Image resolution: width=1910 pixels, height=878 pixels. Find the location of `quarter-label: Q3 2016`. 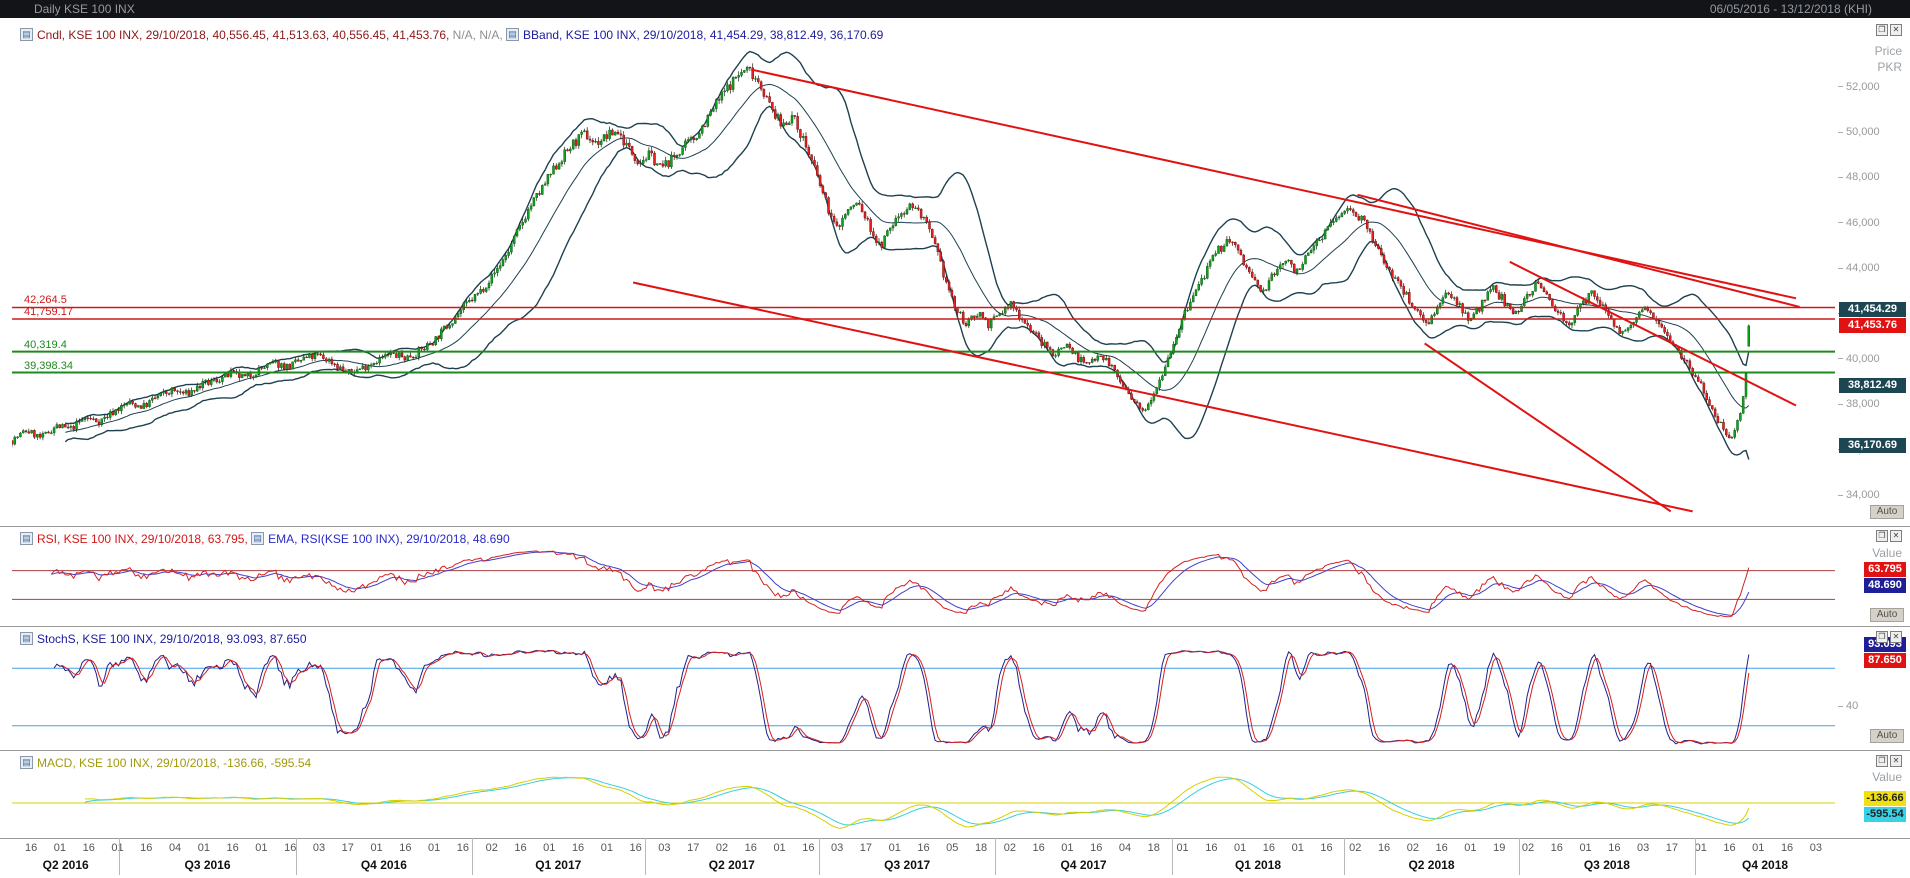

quarter-label: Q3 2016 is located at coordinates (207, 865).